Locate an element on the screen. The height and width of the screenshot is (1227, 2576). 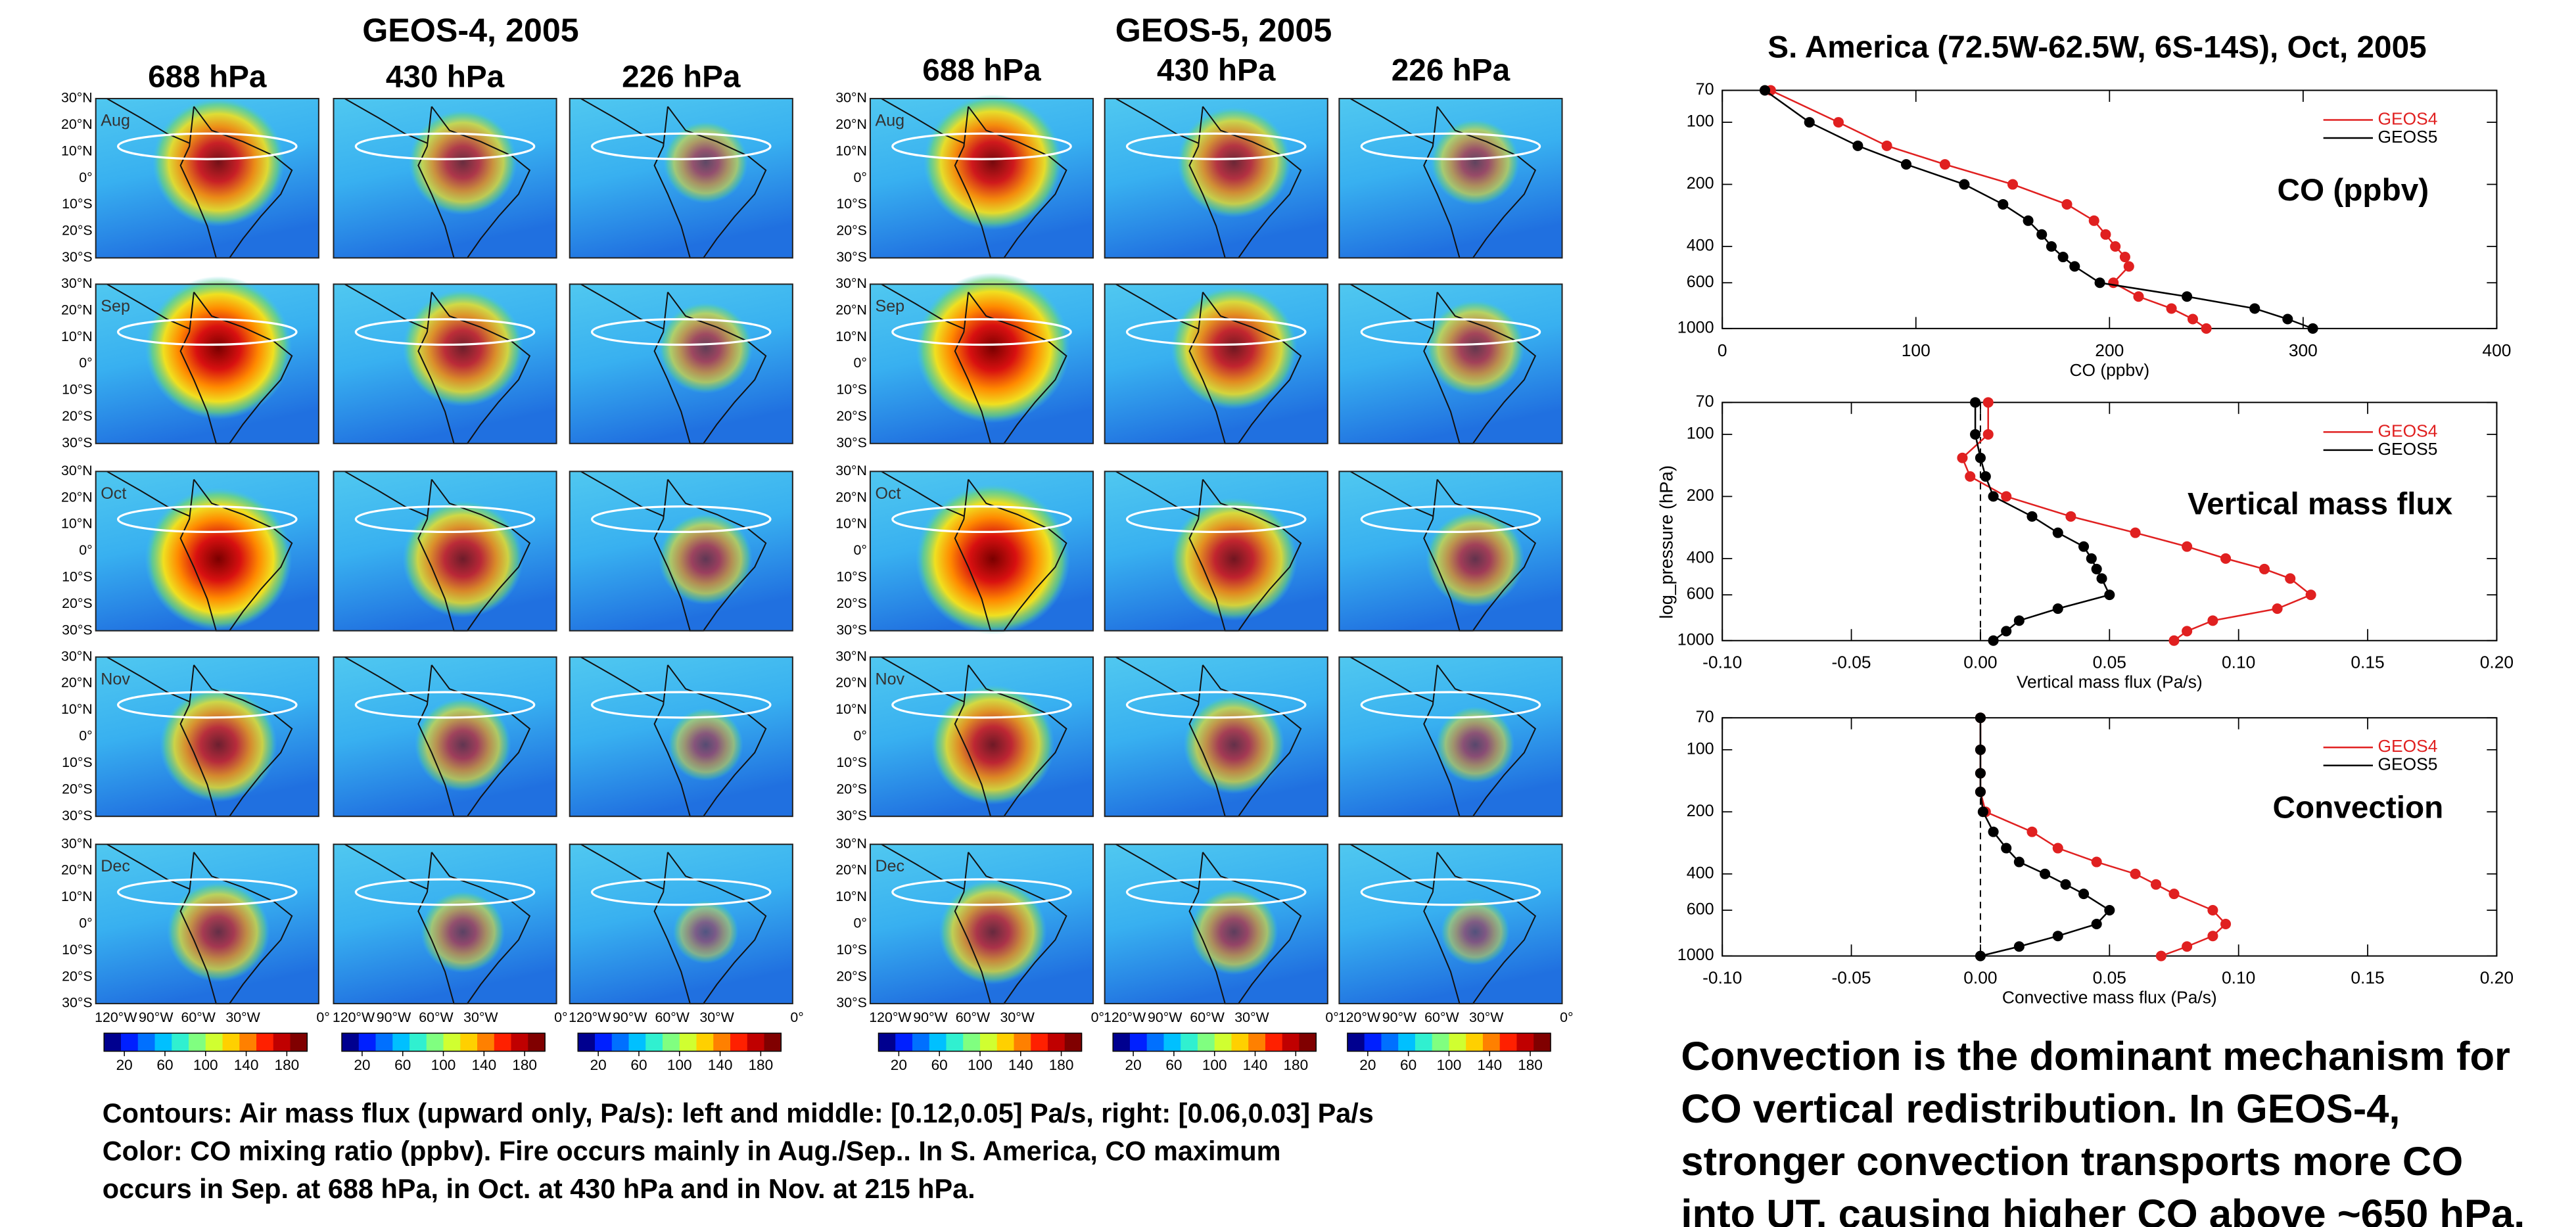
lon-label: 120°W is located at coordinates (1359, 1017).